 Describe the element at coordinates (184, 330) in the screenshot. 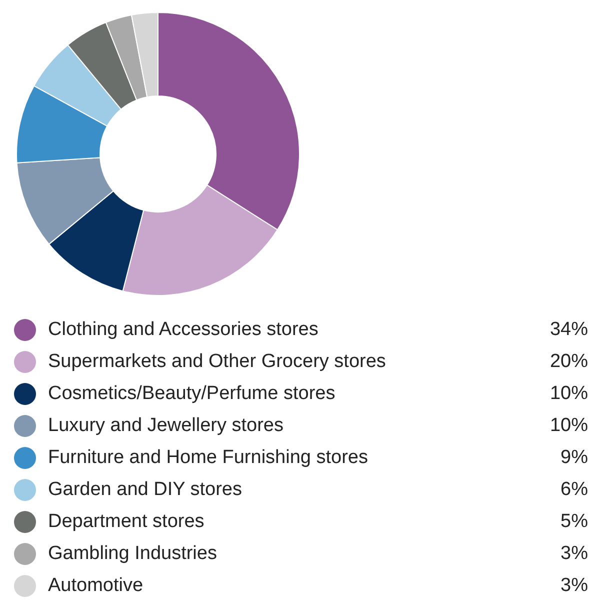

I see `legend-label: Clothing and Accessories stores` at that location.